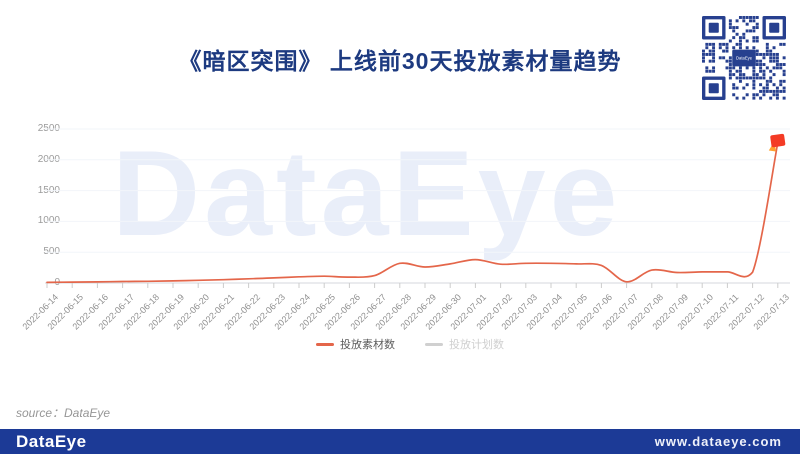 The height and width of the screenshot is (454, 800). I want to click on source-label: source：DataEye, so click(63, 413).